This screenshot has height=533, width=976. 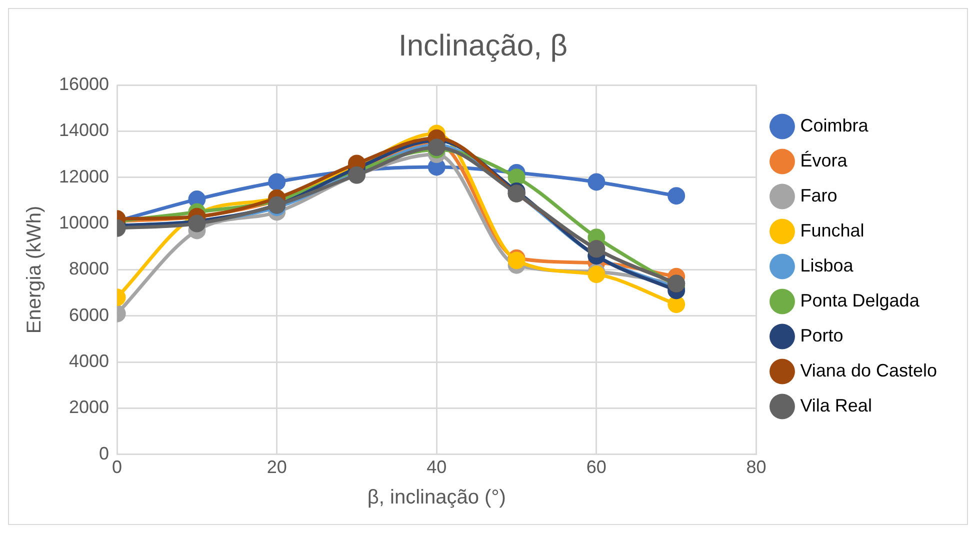 What do you see at coordinates (827, 265) in the screenshot?
I see `legend-label: Lisboa` at bounding box center [827, 265].